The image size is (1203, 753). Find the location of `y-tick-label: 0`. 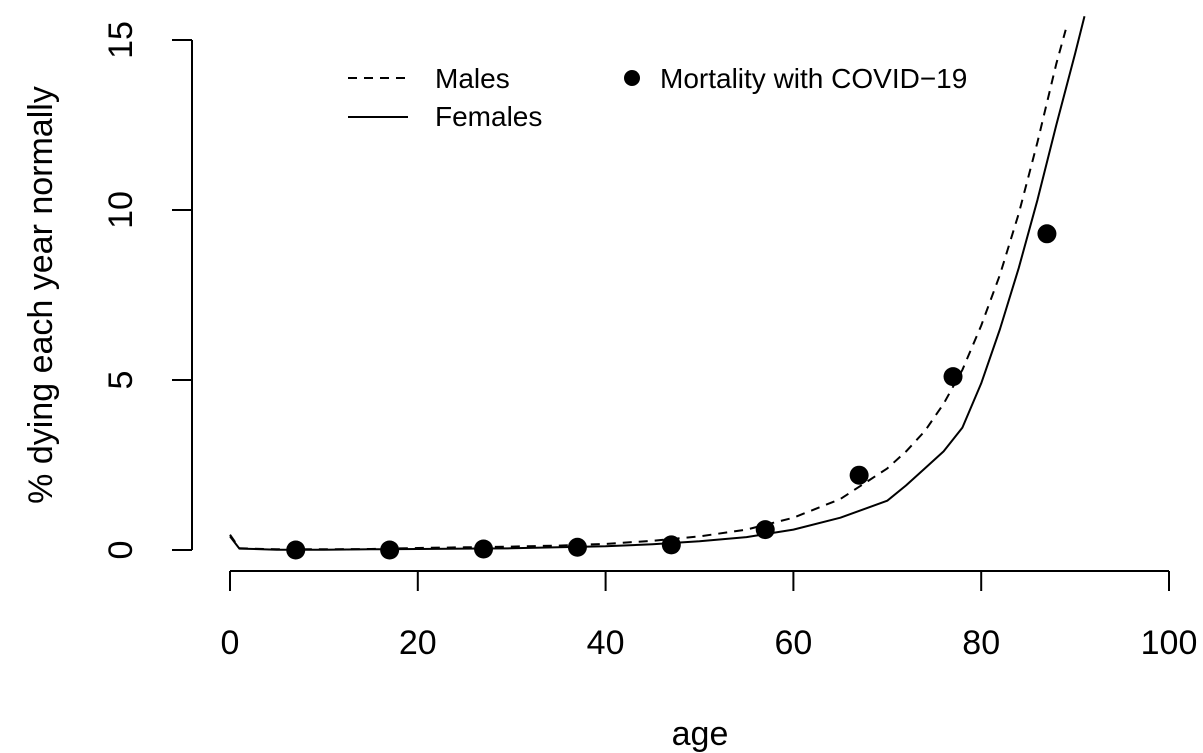

y-tick-label: 0 is located at coordinates (121, 550).